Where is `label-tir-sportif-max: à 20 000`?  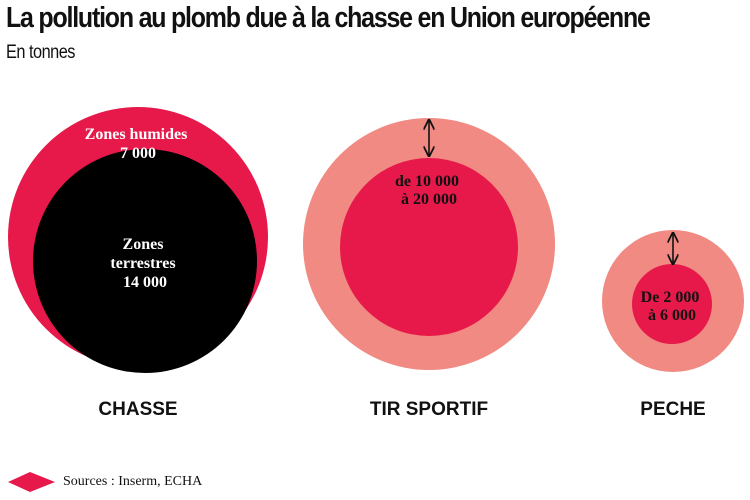 label-tir-sportif-max: à 20 000 is located at coordinates (429, 199).